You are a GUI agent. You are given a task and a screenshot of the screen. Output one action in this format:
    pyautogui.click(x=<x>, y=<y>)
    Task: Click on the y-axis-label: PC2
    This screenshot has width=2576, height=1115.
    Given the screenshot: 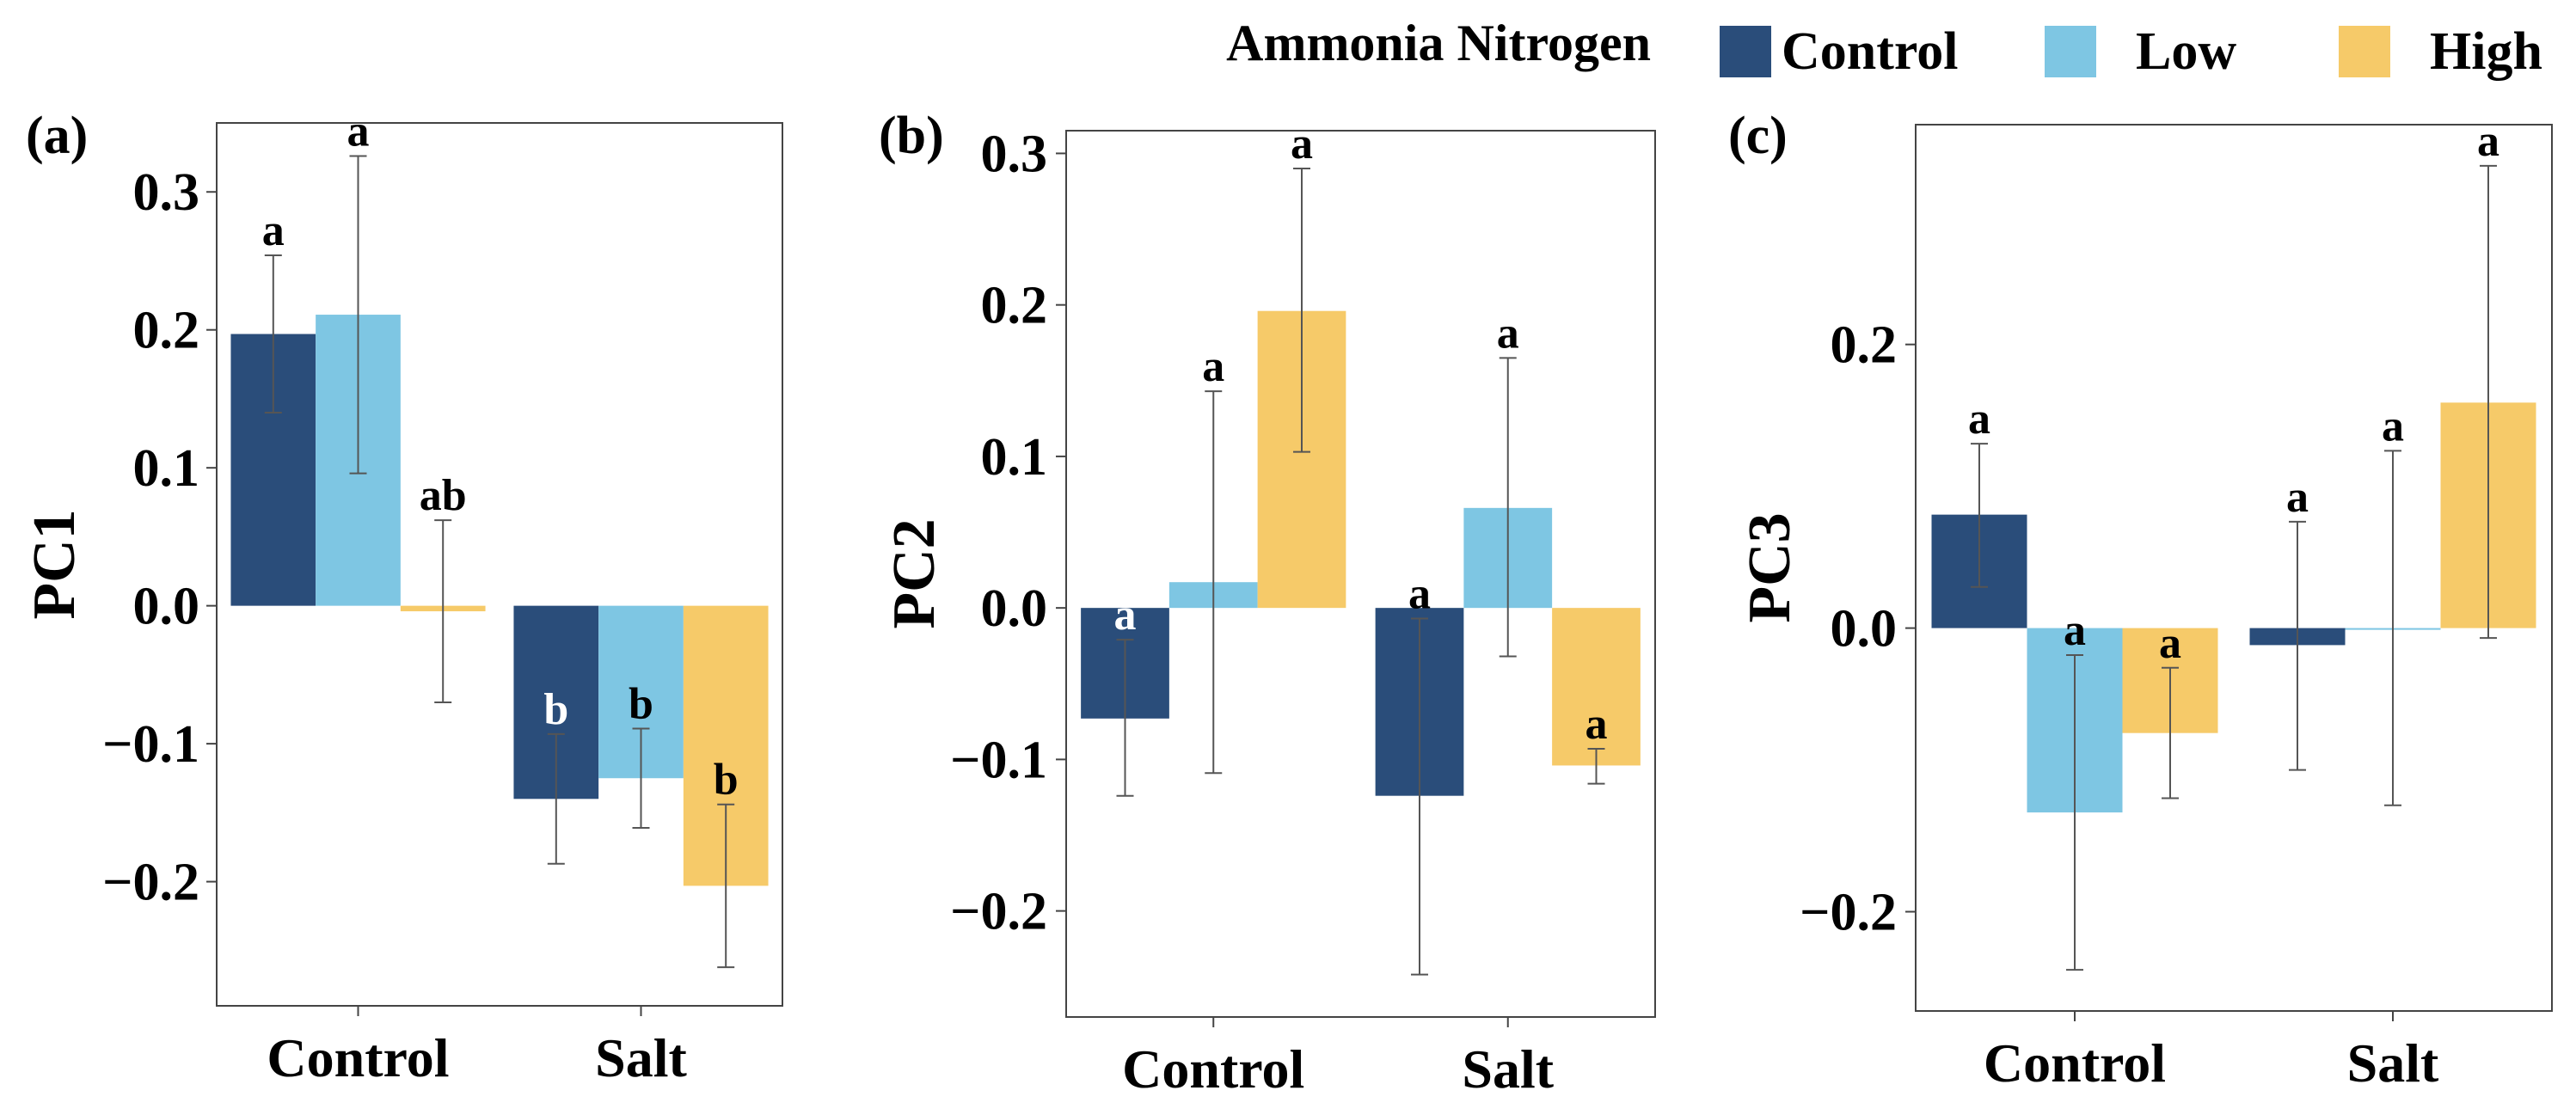 What is the action you would take?
    pyautogui.click(x=914, y=573)
    